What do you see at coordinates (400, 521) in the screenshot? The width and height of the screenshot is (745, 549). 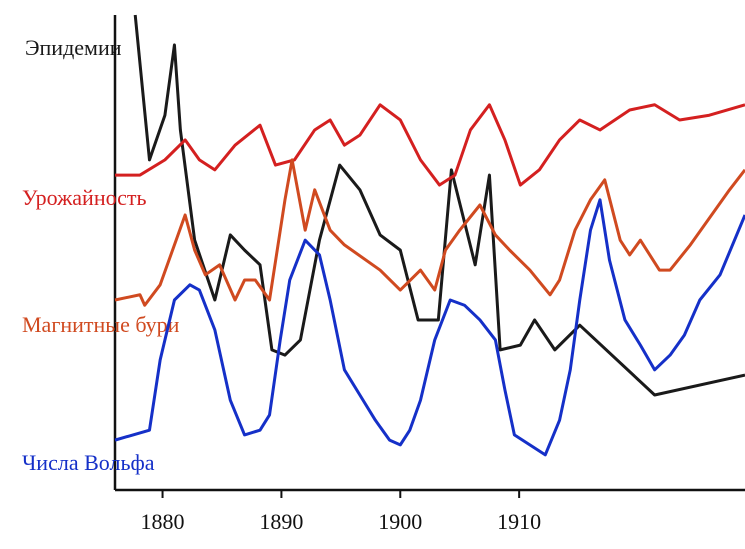 I see `x-tick-label: 1900` at bounding box center [400, 521].